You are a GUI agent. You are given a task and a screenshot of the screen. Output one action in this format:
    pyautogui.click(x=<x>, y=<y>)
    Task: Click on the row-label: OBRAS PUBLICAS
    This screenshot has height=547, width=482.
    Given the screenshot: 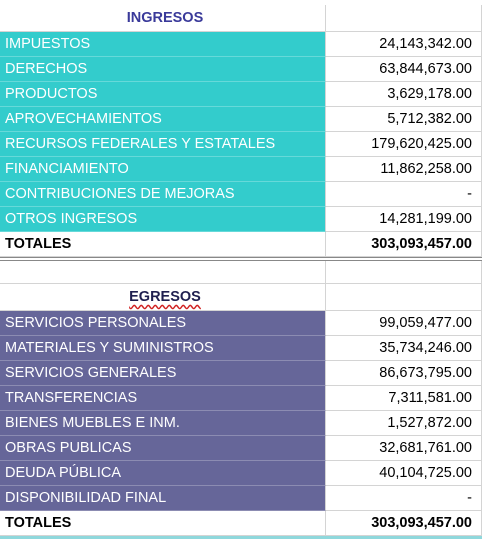 What is the action you would take?
    pyautogui.click(x=163, y=448)
    